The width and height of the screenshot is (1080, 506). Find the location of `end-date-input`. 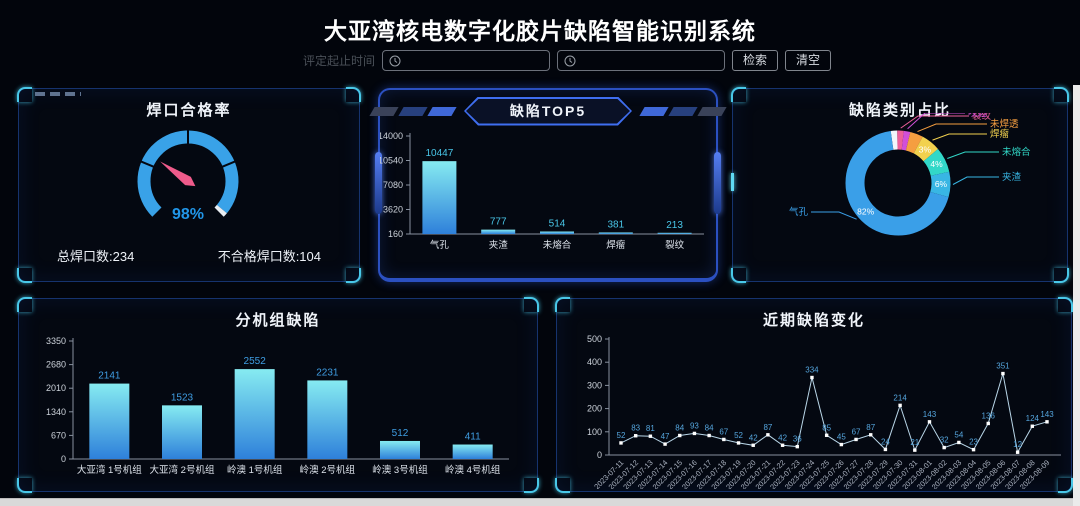

end-date-input is located at coordinates (641, 60).